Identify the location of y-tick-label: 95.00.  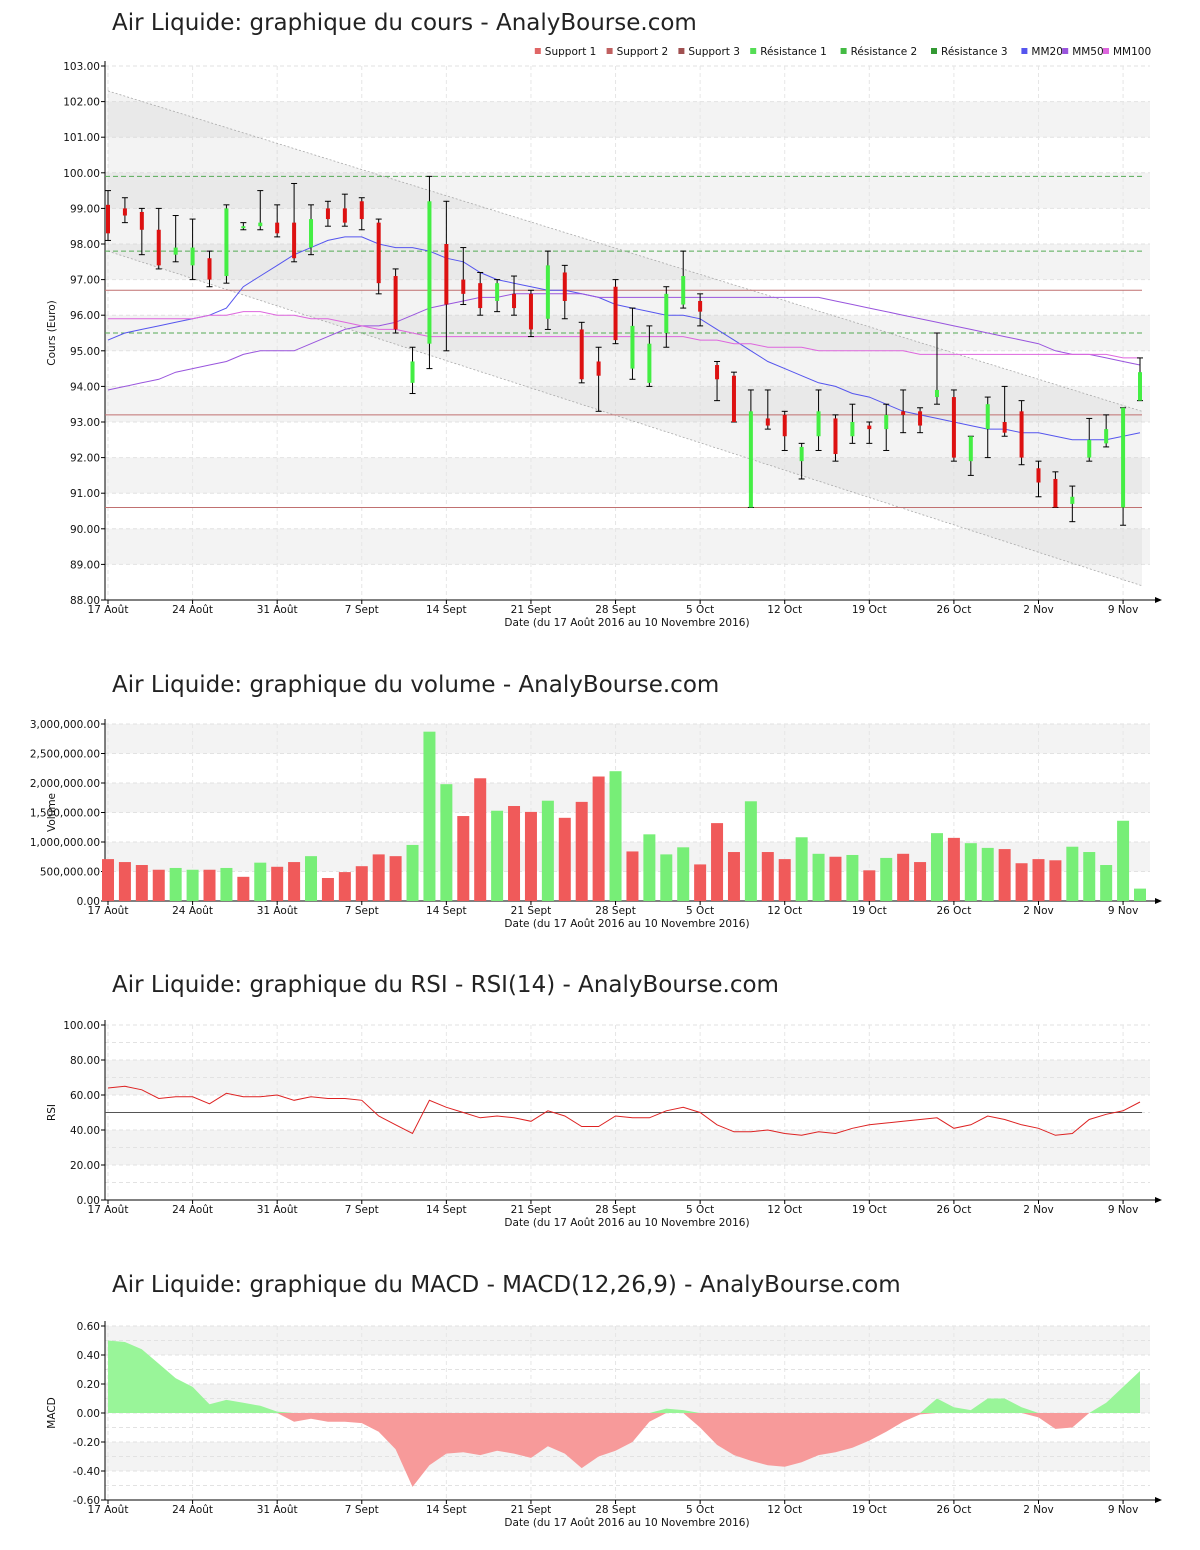
(85, 352).